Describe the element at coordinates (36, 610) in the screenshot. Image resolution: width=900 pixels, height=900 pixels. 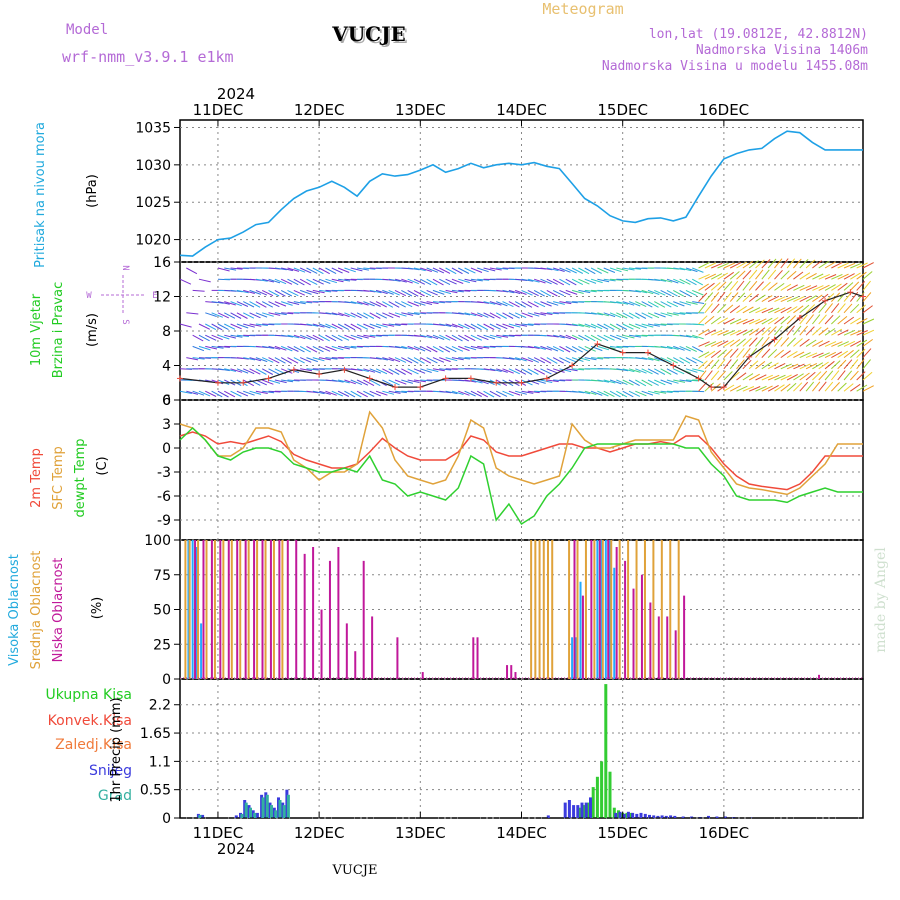
I see `mid-cloud-legend: Srednja Oblacnost` at that location.